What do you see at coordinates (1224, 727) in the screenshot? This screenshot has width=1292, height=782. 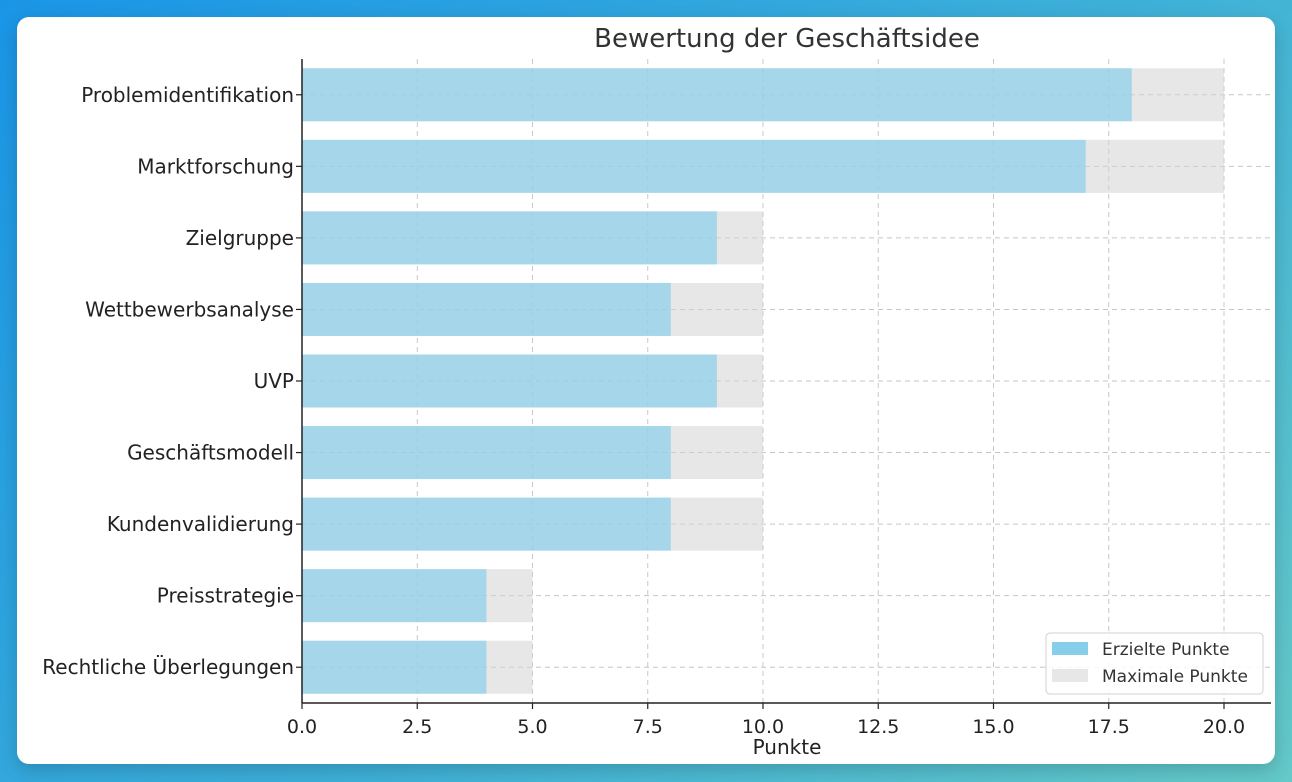 I see `x-tick-label: 20.0` at bounding box center [1224, 727].